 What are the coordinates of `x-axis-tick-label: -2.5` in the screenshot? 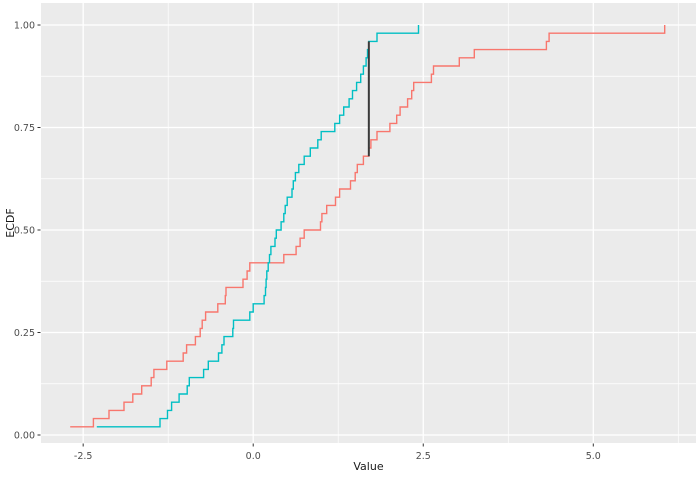 It's located at (83, 456).